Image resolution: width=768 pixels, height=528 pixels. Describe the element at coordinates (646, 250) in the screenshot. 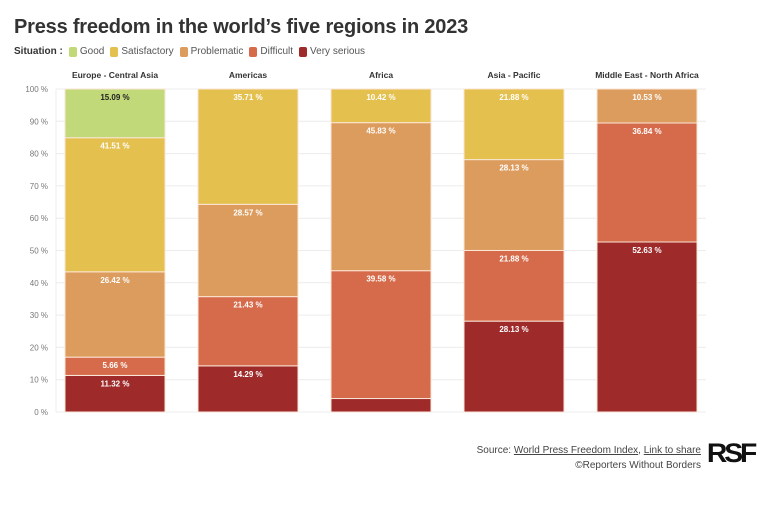

I see `data-label: 52.63 %` at that location.